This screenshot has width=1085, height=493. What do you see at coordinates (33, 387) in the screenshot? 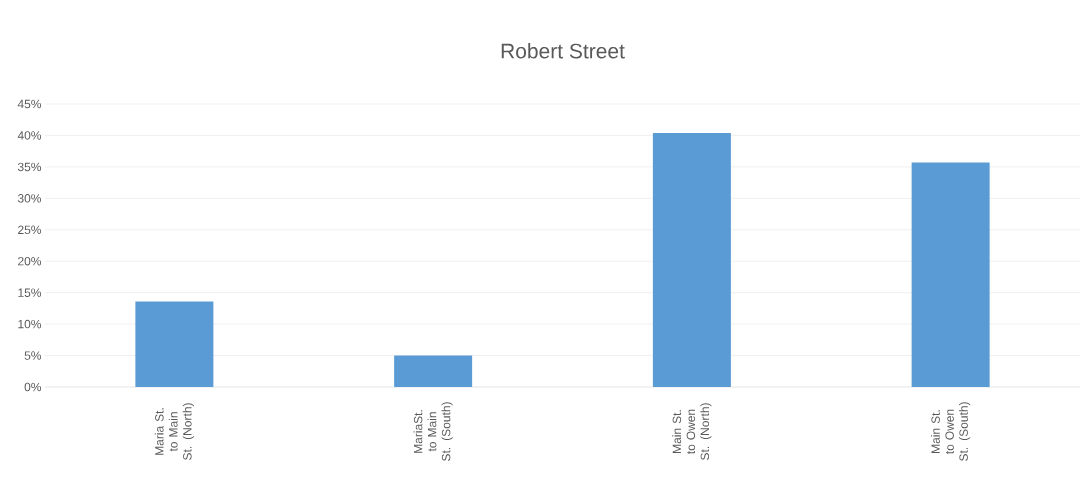
I see `y-tick-label: 0%` at bounding box center [33, 387].